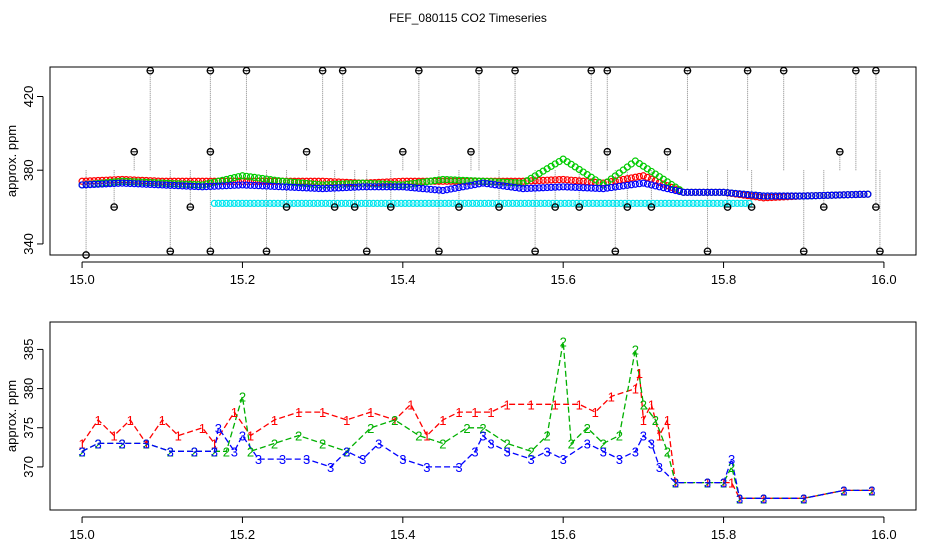 Image resolution: width=936 pixels, height=540 pixels. What do you see at coordinates (476, 462) in the screenshot?
I see `series-line-bottom` at bounding box center [476, 462].